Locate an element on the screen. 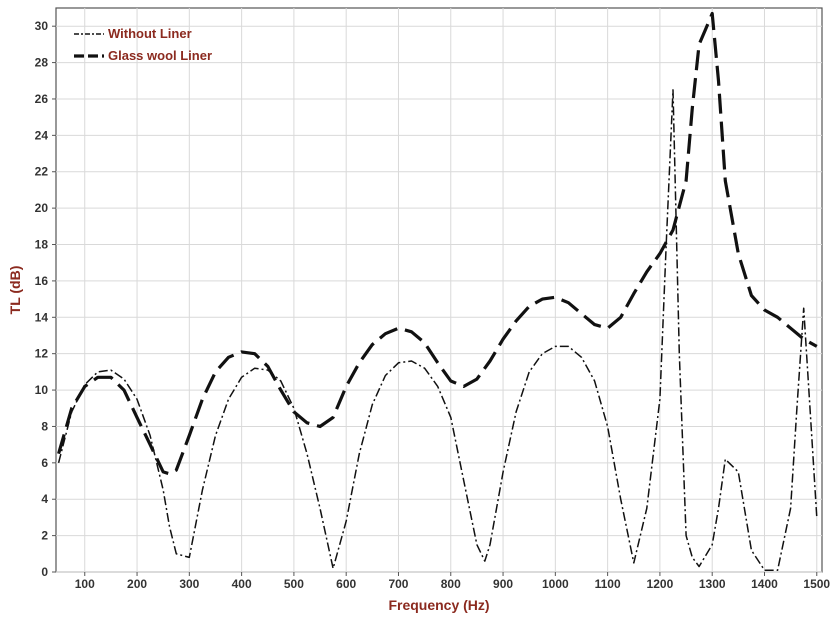  y-tick-label: 26 is located at coordinates (42, 99).